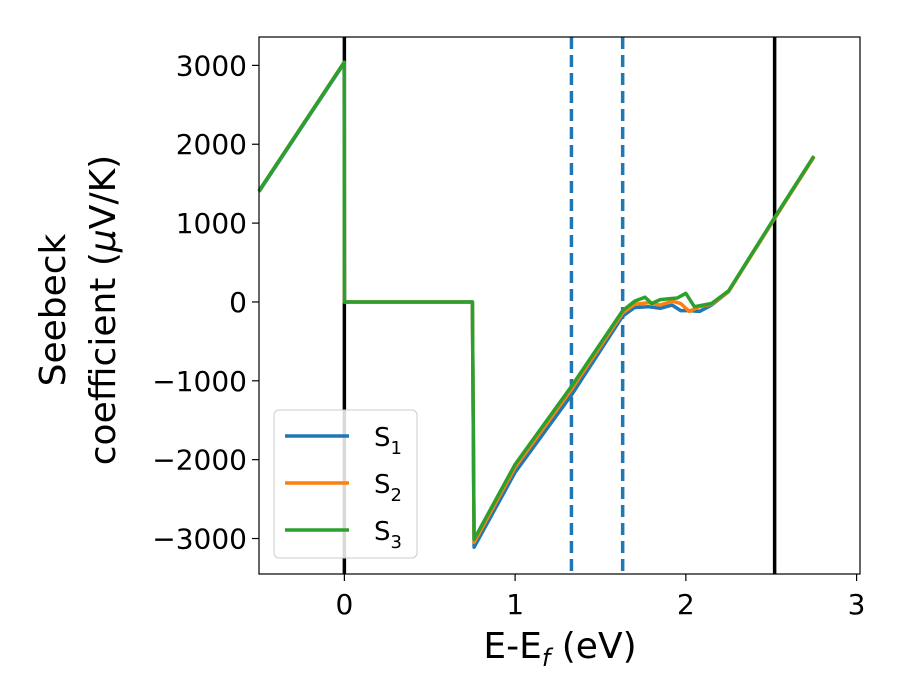 The height and width of the screenshot is (700, 900). I want to click on x-axis-title-main: E-E, so click(512, 646).